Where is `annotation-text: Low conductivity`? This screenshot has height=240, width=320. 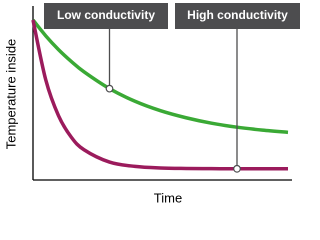 annotation-text: Low conductivity is located at coordinates (106, 15).